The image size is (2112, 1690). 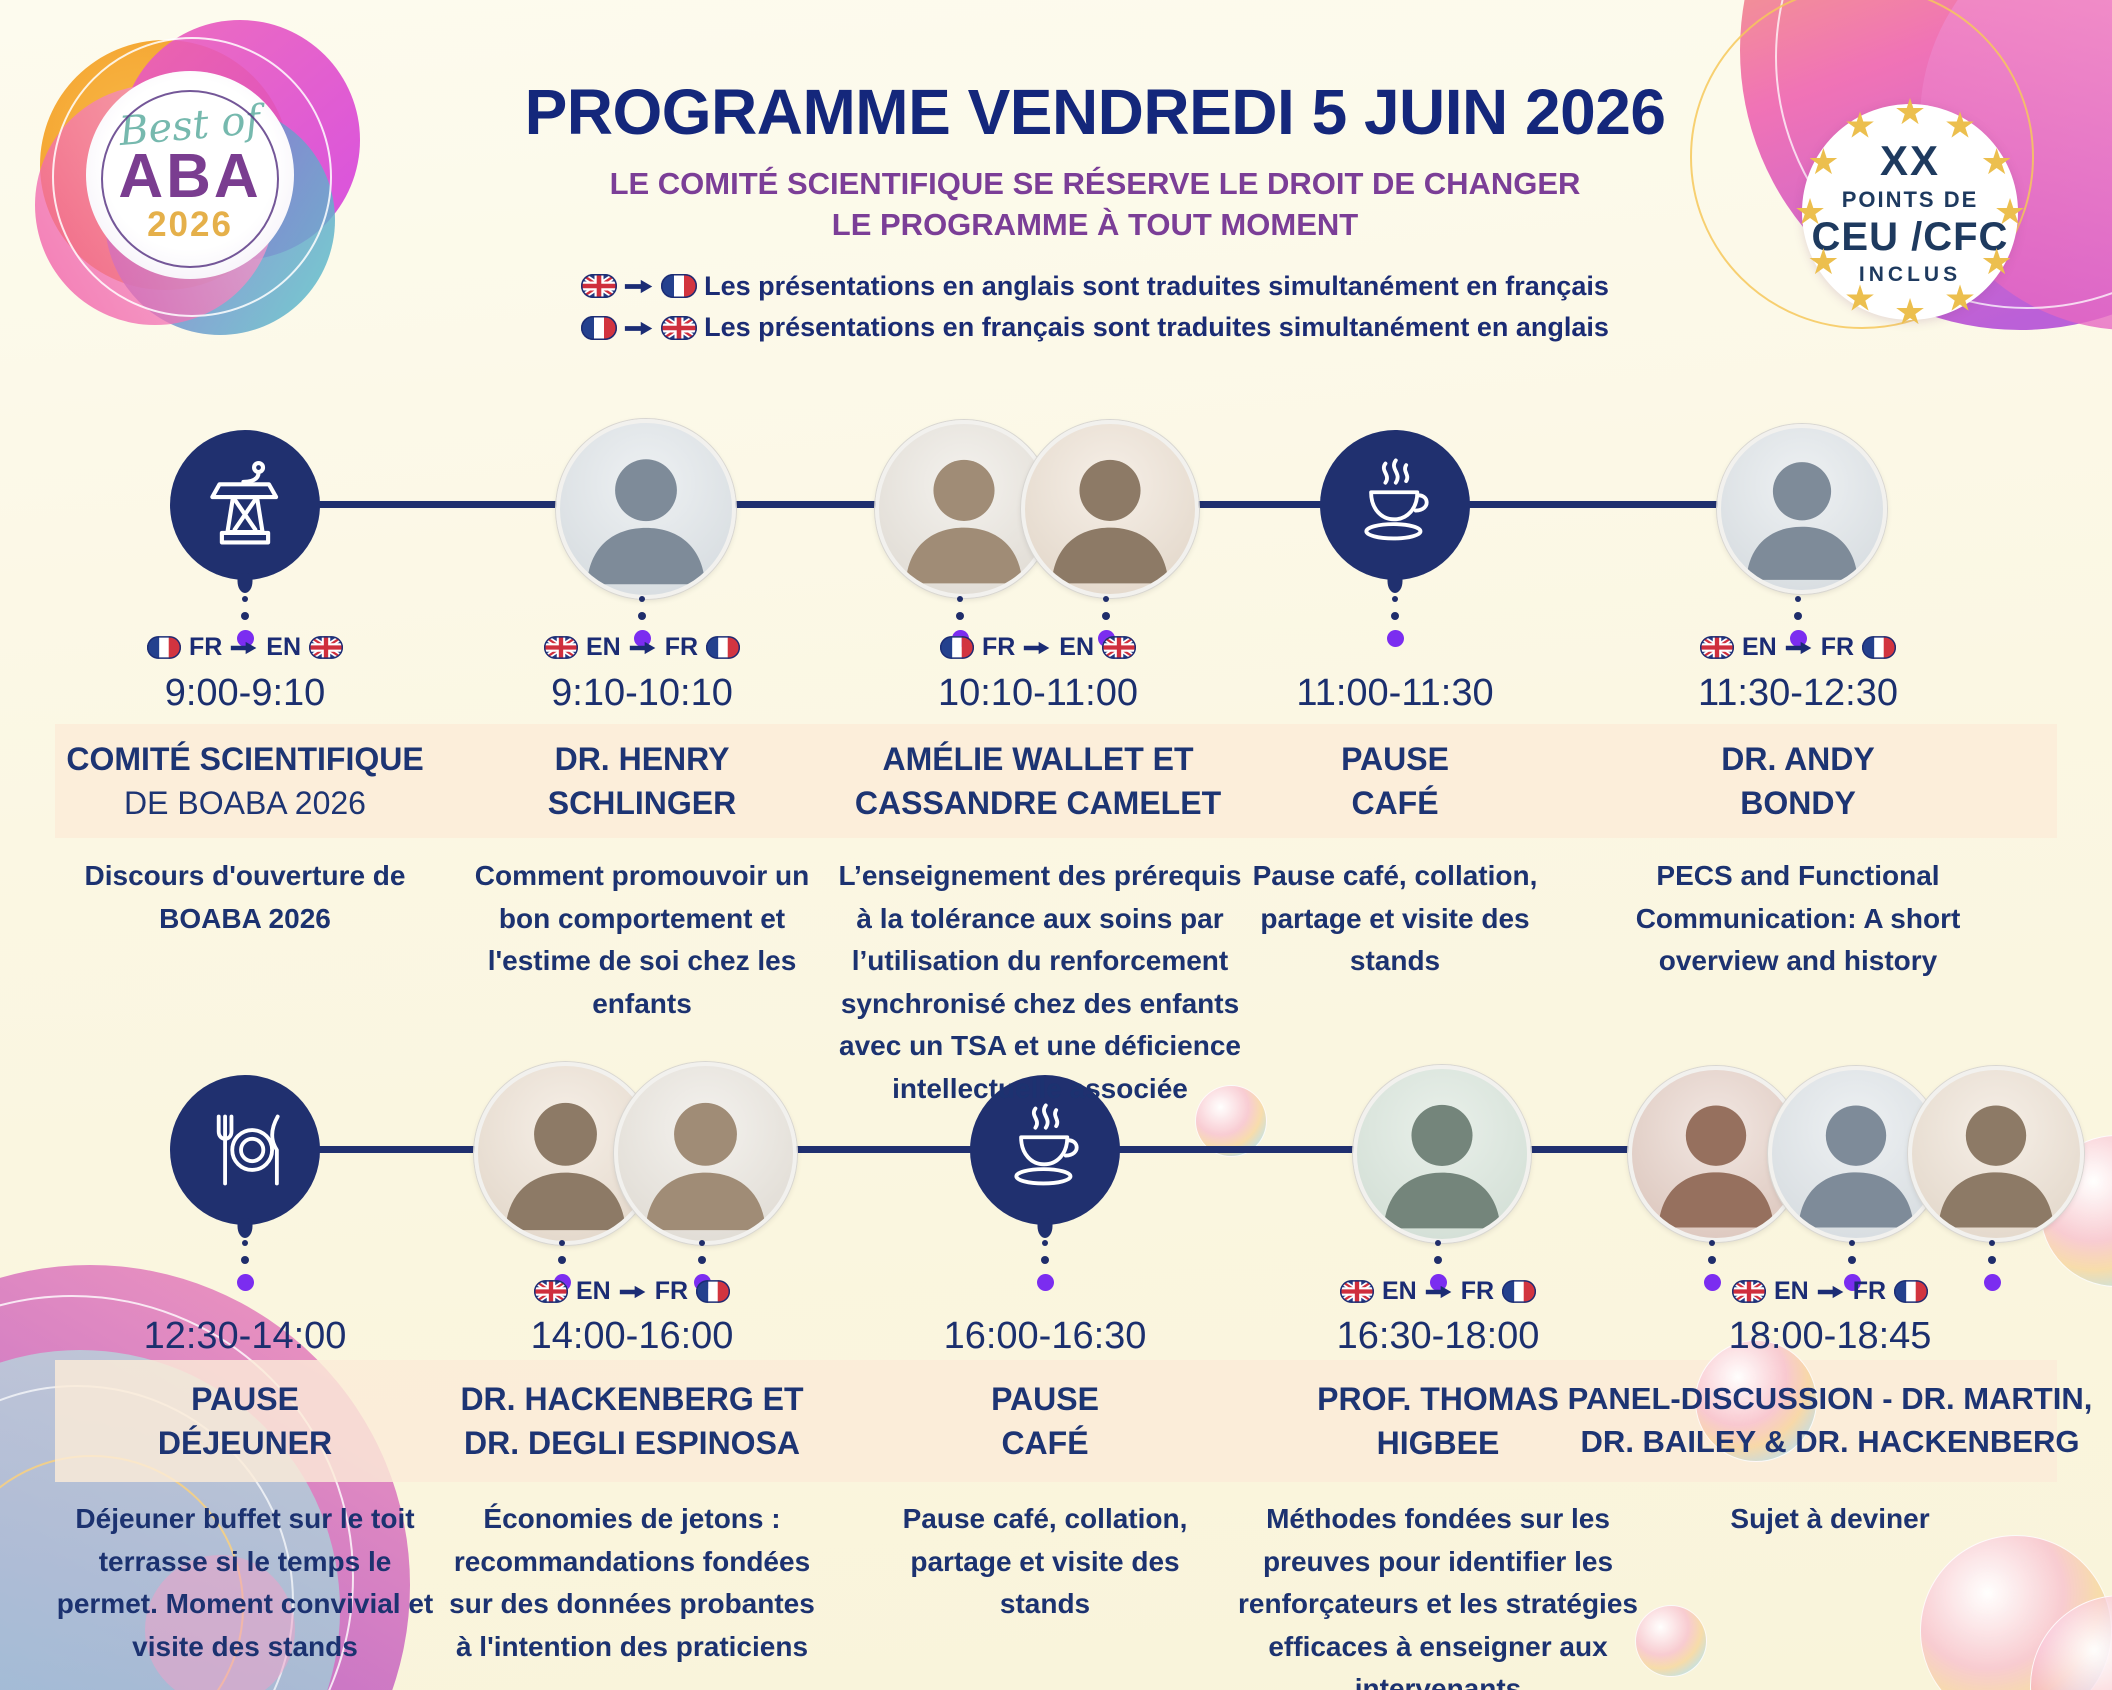 What do you see at coordinates (1110, 509) in the screenshot?
I see `avatar-cassandre-camelet` at bounding box center [1110, 509].